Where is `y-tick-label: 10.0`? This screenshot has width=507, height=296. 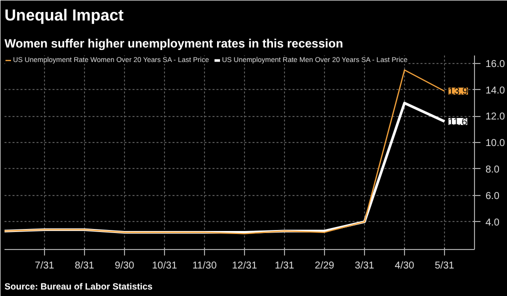 y-tick-label: 10.0 is located at coordinates (496, 144).